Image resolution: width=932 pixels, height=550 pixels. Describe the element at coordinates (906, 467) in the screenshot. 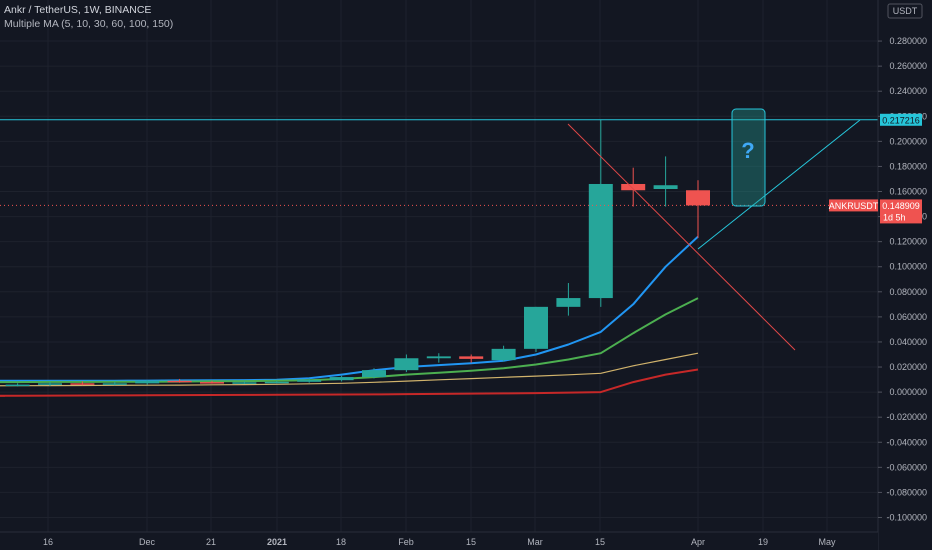

I see `price-tick-label: -0.060000` at that location.